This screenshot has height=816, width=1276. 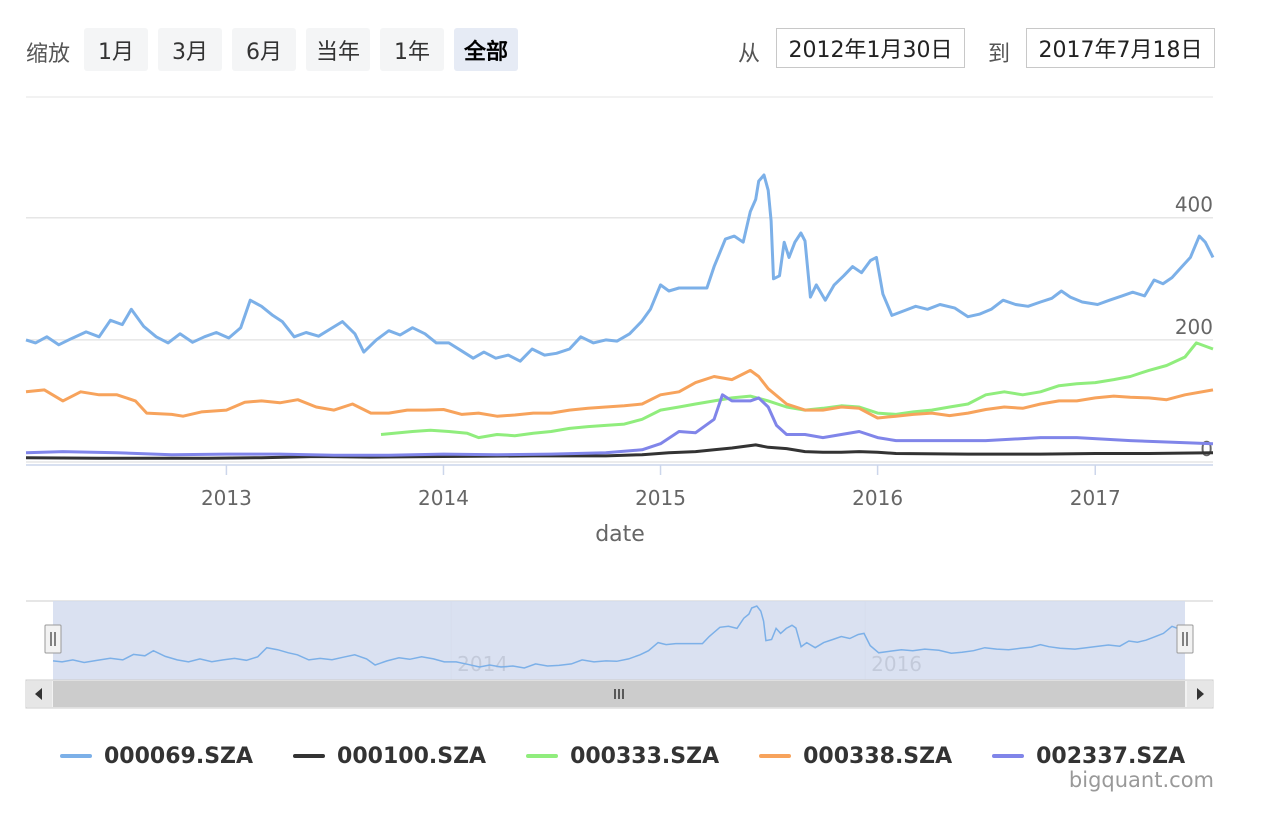 I want to click on zoom-ytd-button: 当年, so click(x=338, y=49).